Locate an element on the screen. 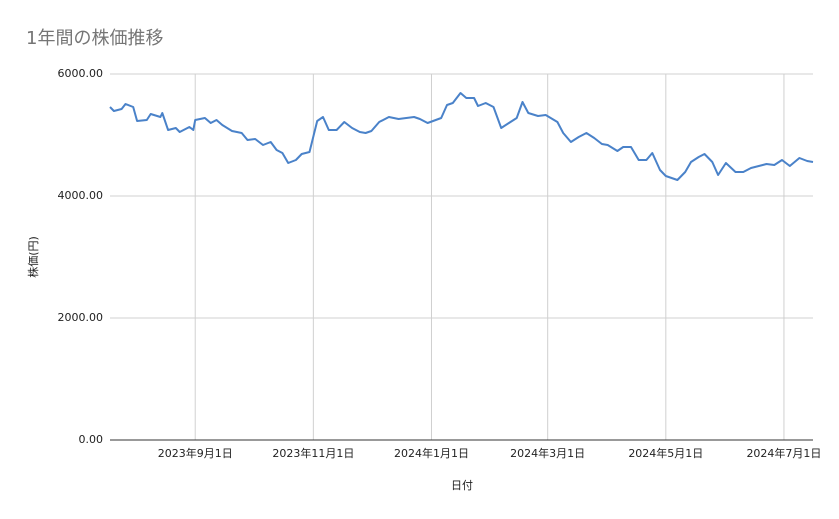 Image resolution: width=839 pixels, height=519 pixels. x-axis-label: 日付 is located at coordinates (462, 485).